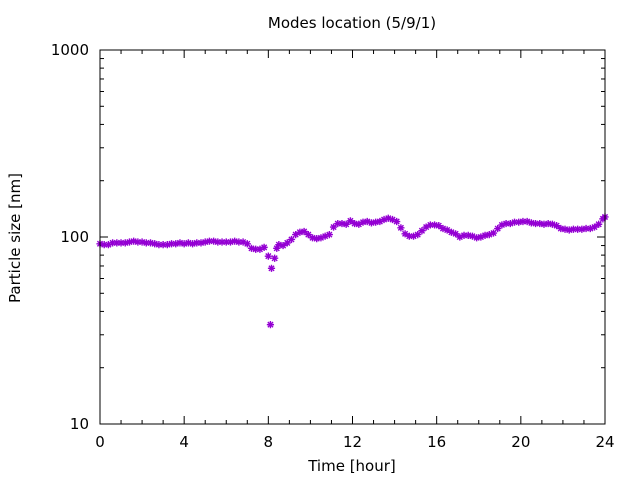  Describe the element at coordinates (184, 442) in the screenshot. I see `x-tick-label: 4` at that location.